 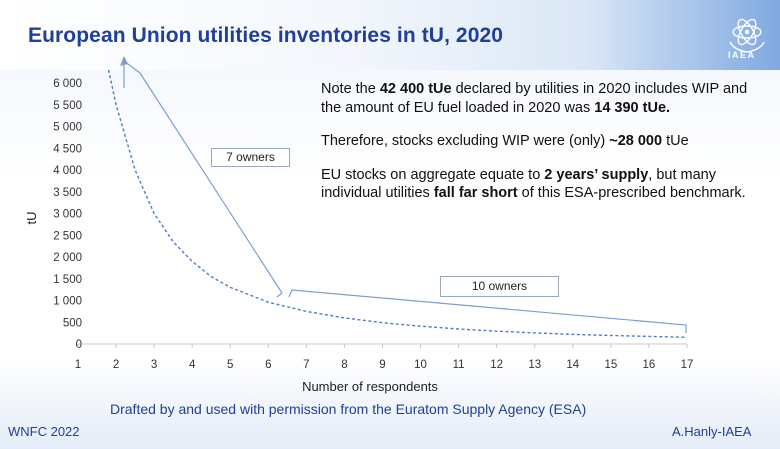 I want to click on x-tick-label: 1, so click(x=78, y=365).